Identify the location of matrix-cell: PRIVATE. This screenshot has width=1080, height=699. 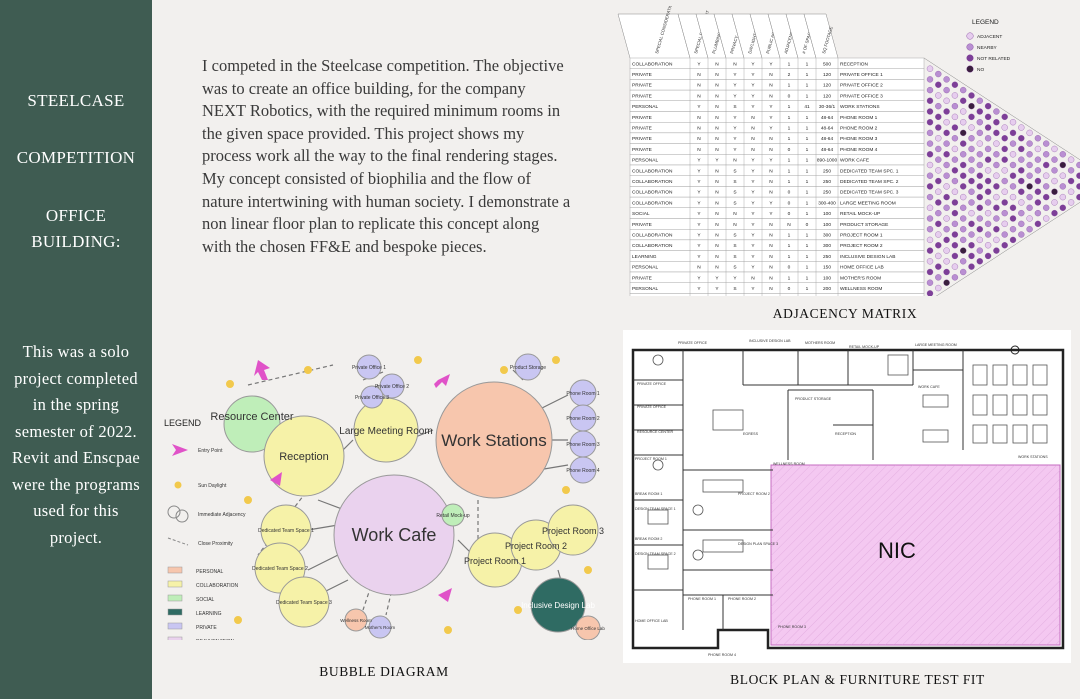
(642, 278).